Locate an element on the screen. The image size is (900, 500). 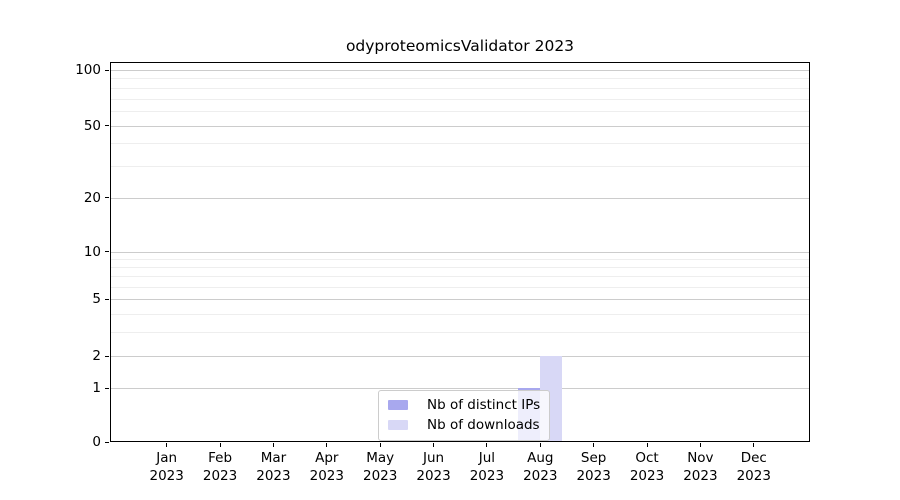
legend: Nb of distinct IPs Nb of downloads is located at coordinates (464, 415).